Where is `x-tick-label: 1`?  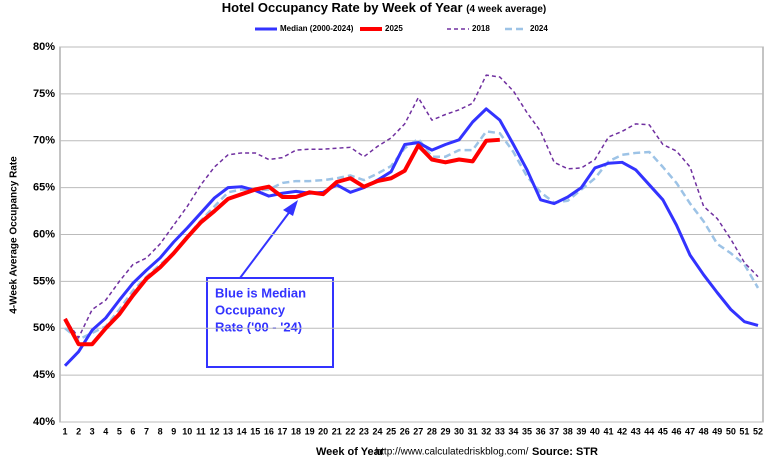
x-tick-label: 1 is located at coordinates (64, 431).